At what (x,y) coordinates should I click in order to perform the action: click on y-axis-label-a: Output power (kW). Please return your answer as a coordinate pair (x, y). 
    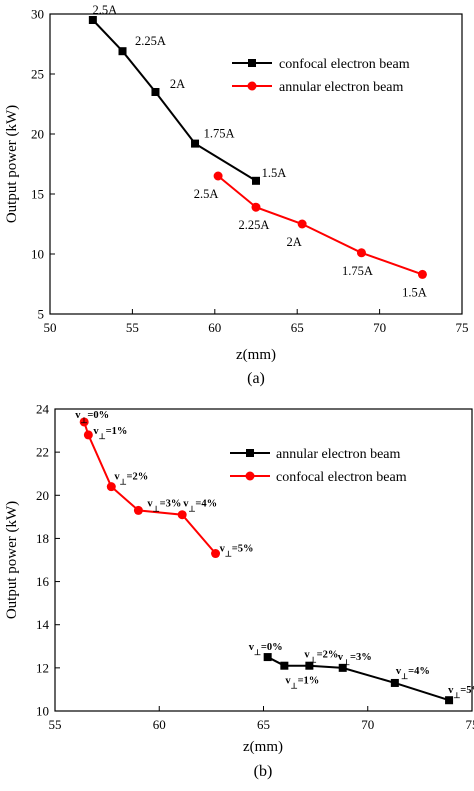
    Looking at the image, I should click on (12, 164).